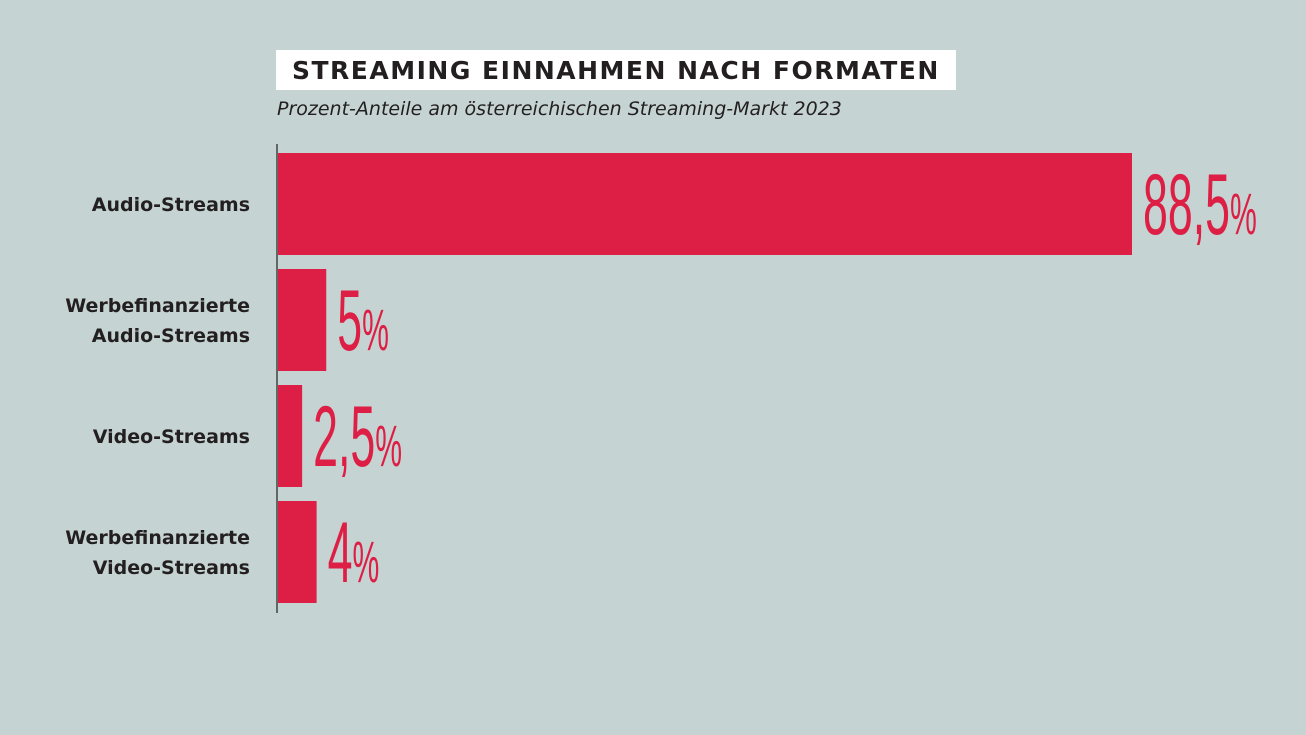 This screenshot has height=735, width=1306. What do you see at coordinates (357, 436) in the screenshot?
I see `value-label: 2,5%` at bounding box center [357, 436].